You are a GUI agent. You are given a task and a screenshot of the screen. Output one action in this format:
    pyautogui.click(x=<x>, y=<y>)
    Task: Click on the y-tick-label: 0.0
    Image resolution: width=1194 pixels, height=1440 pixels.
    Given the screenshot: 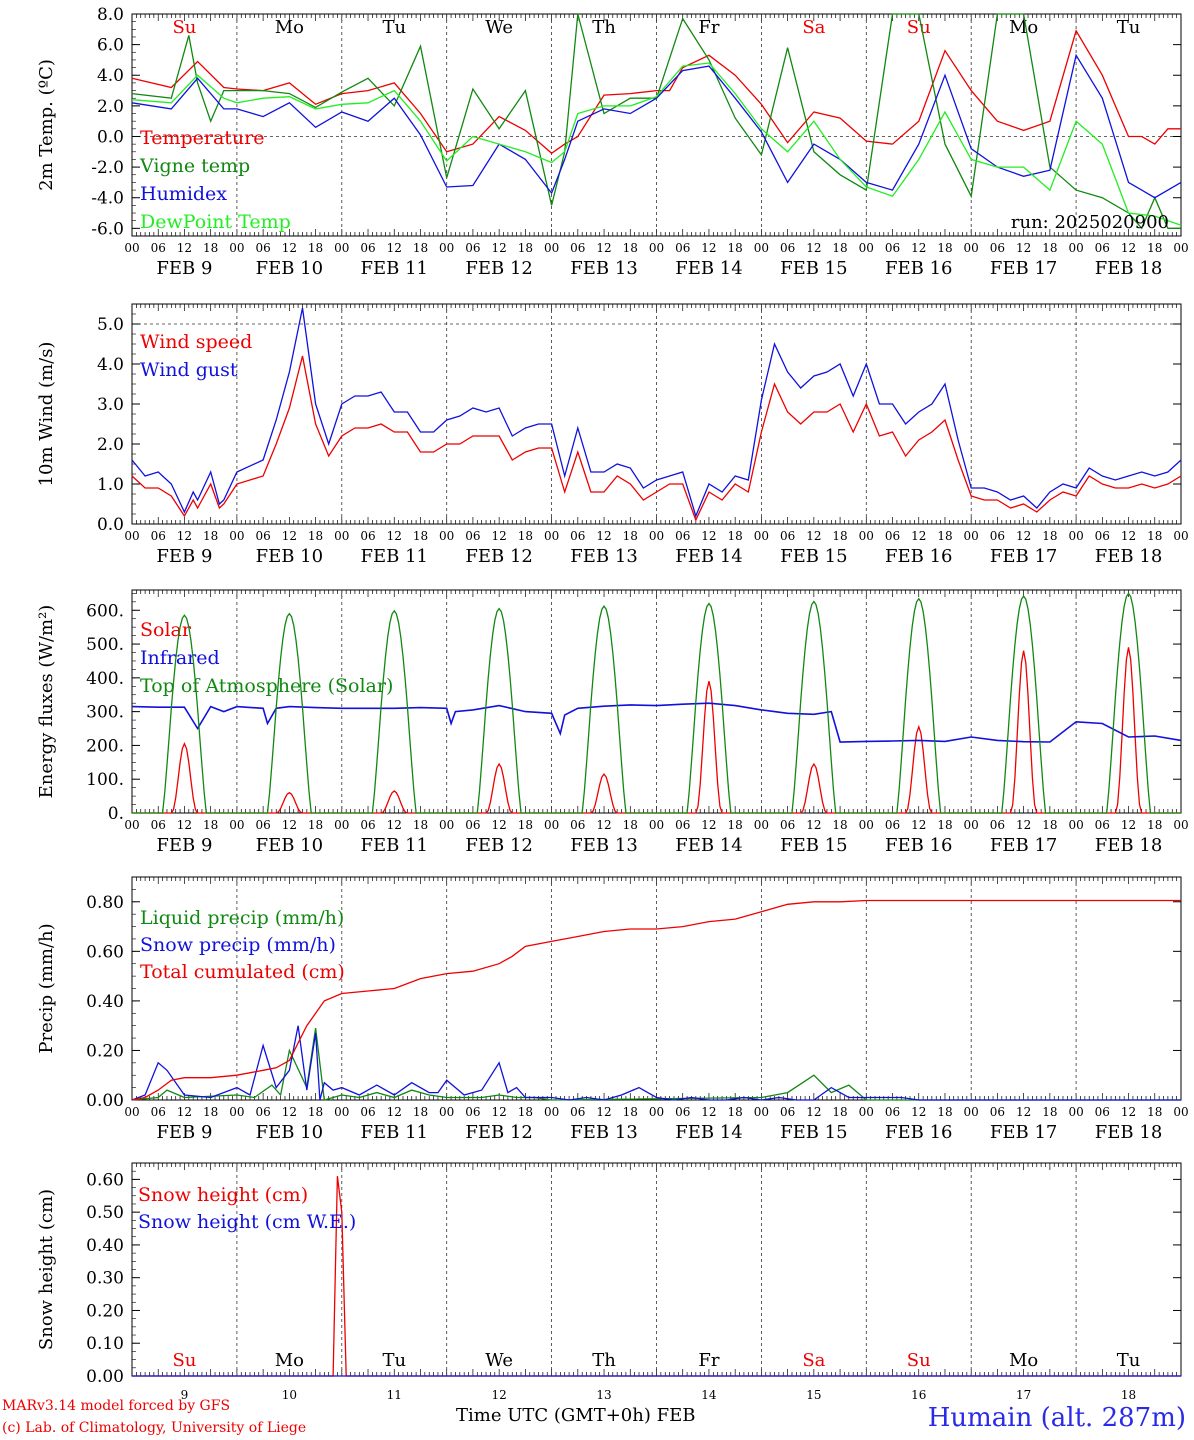 What is the action you would take?
    pyautogui.click(x=110, y=137)
    